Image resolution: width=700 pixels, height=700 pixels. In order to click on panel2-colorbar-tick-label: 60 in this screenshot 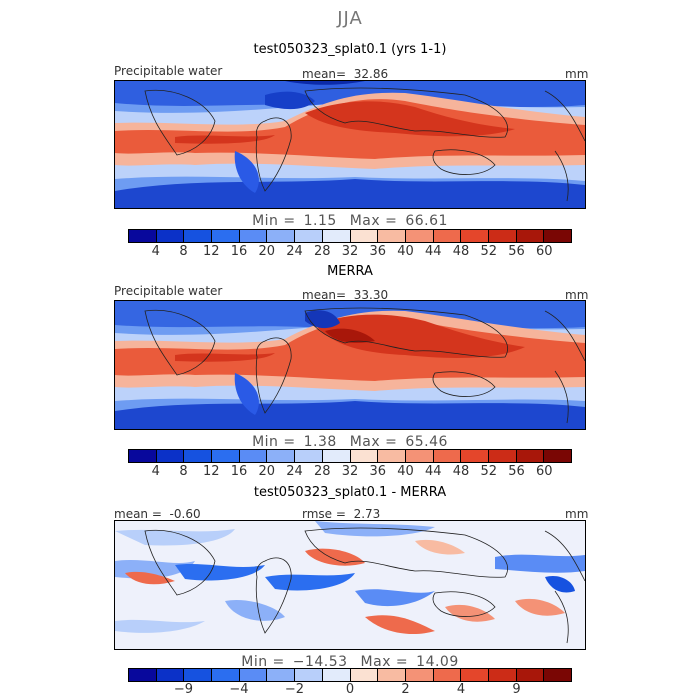, I will do `click(544, 471)`.